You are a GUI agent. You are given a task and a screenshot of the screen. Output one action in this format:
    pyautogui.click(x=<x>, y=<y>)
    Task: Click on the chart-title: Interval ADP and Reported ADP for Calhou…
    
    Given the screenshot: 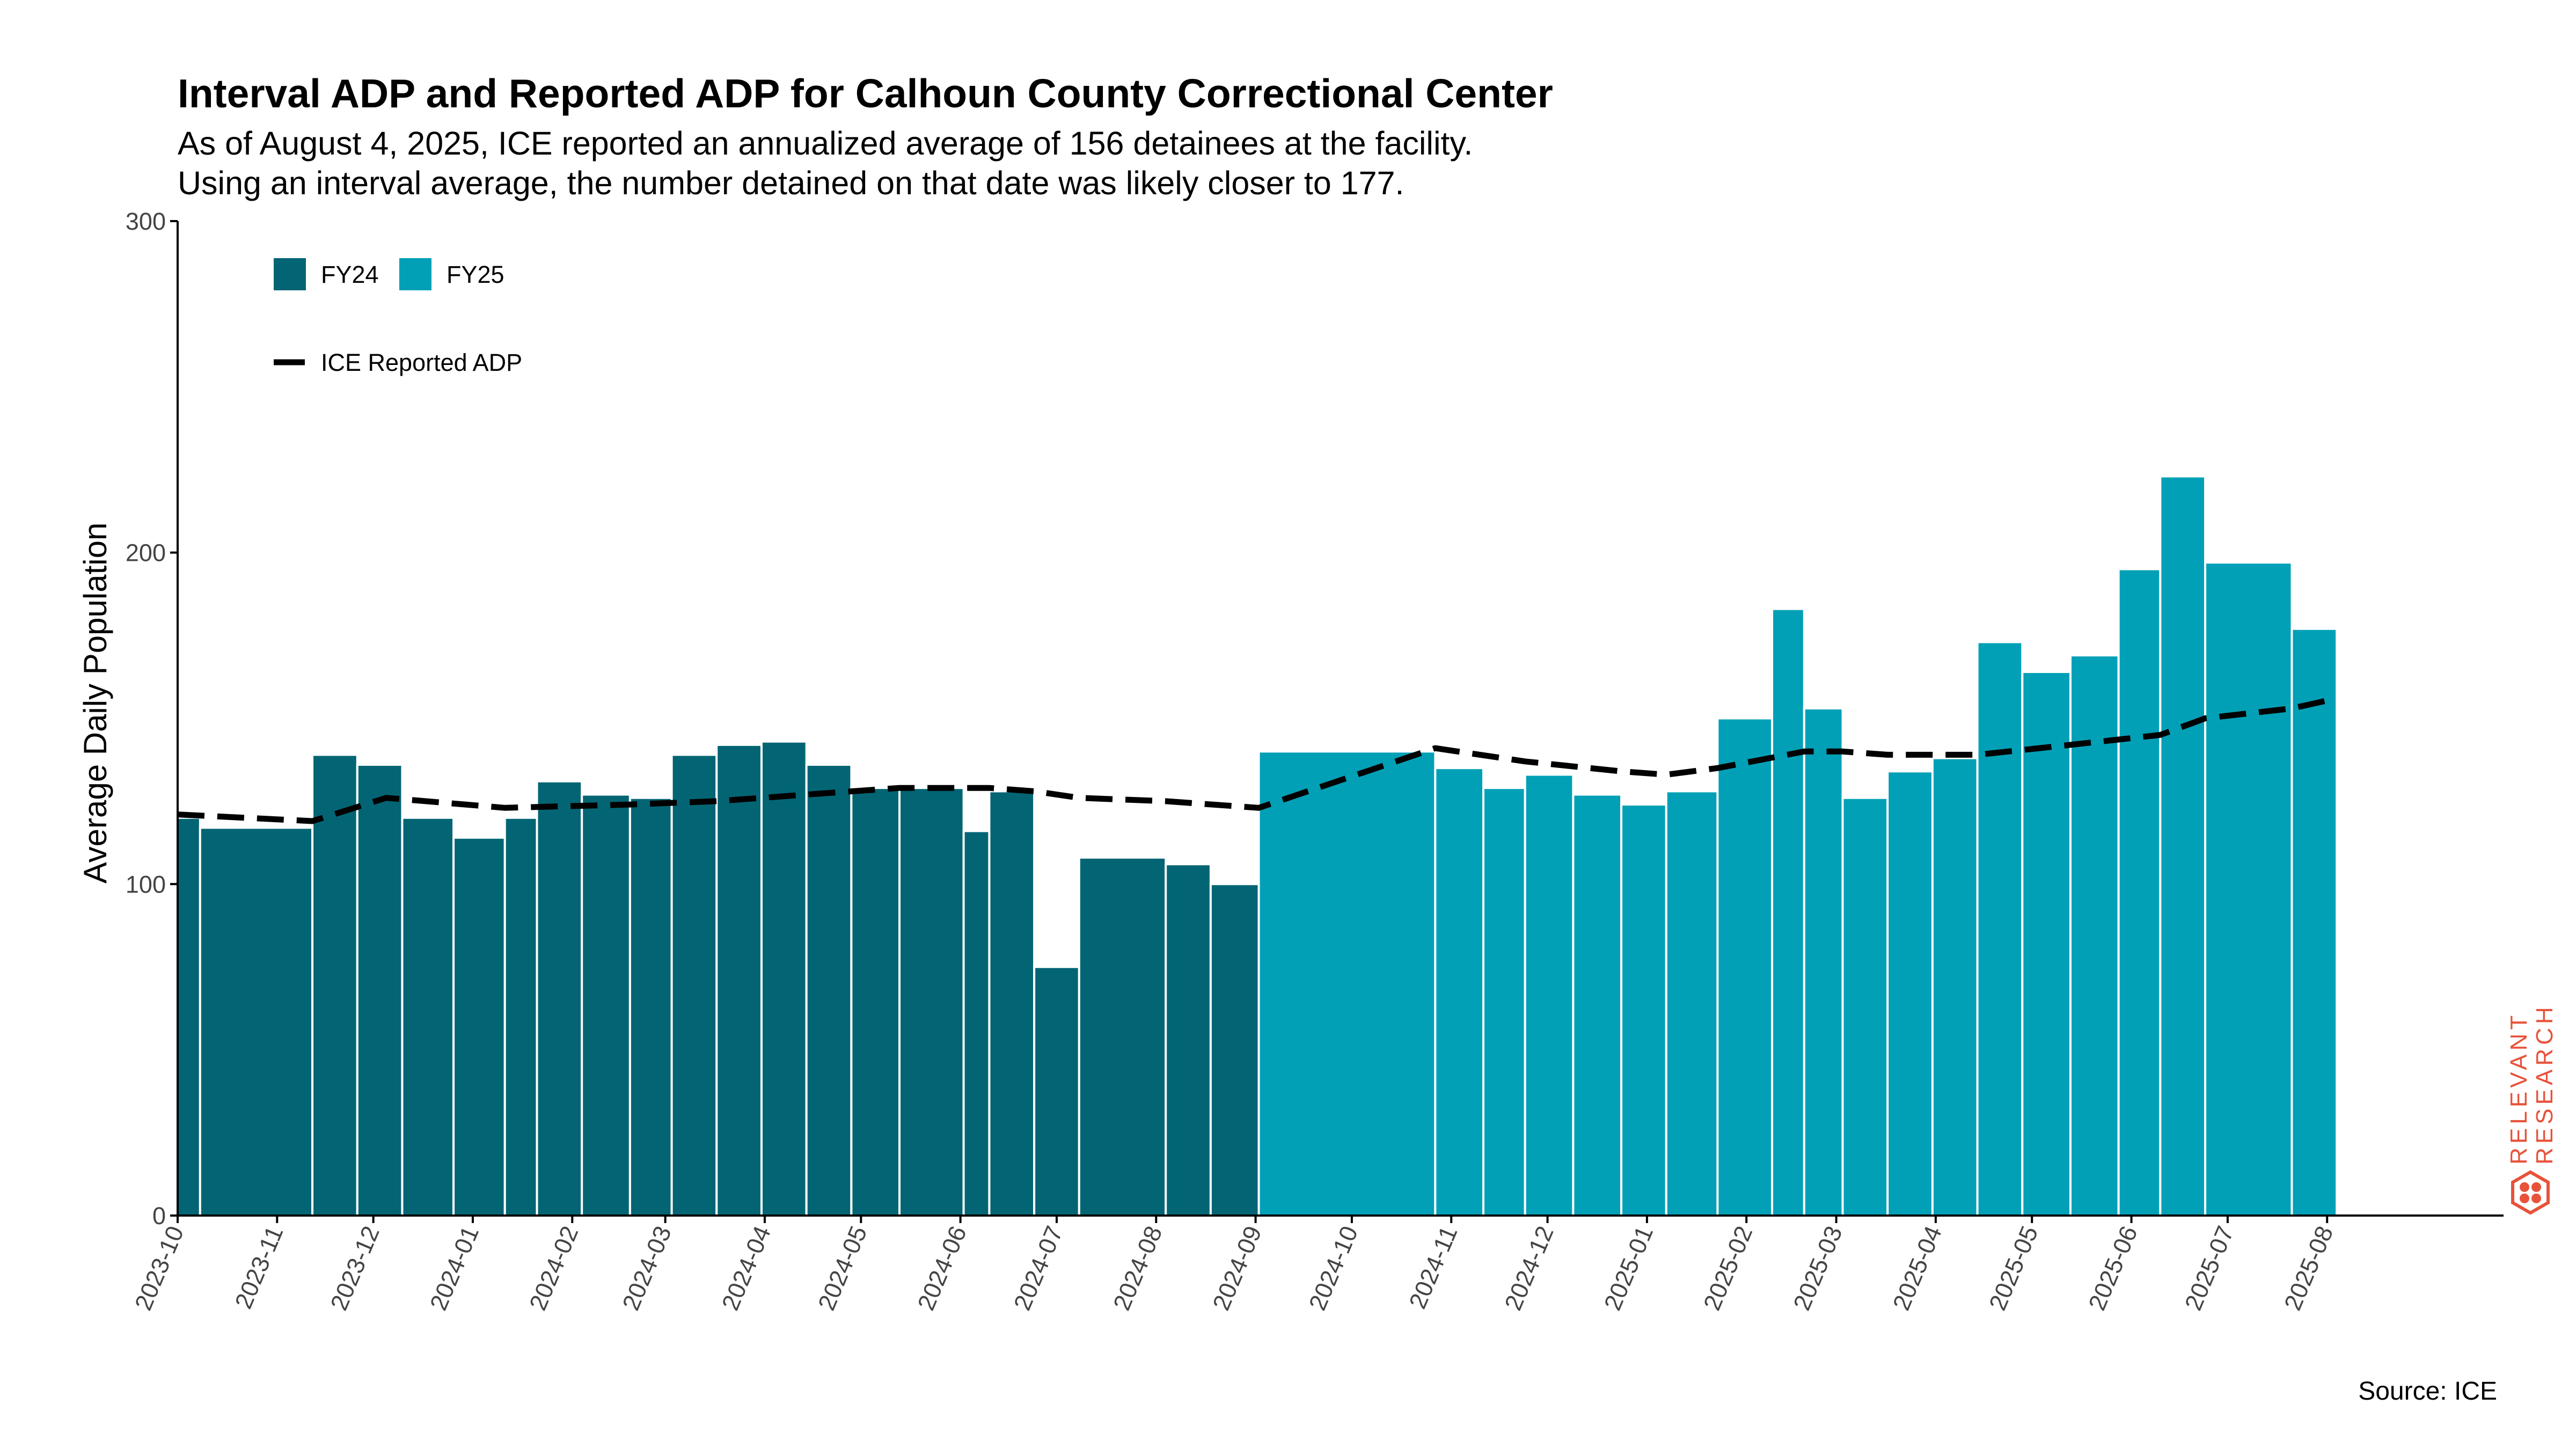 What is the action you would take?
    pyautogui.click(x=865, y=93)
    